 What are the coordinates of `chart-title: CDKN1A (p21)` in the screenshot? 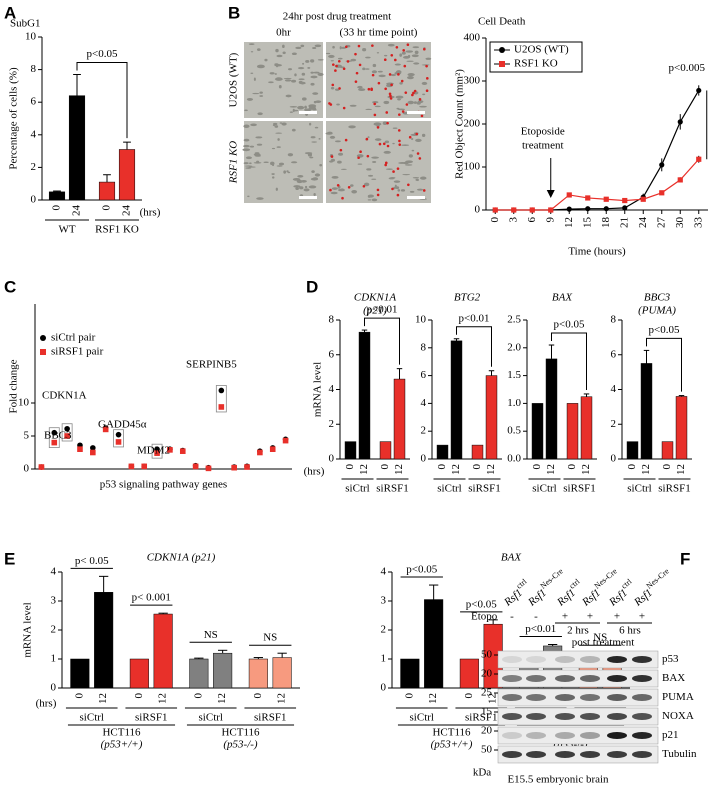 It's located at (181, 558).